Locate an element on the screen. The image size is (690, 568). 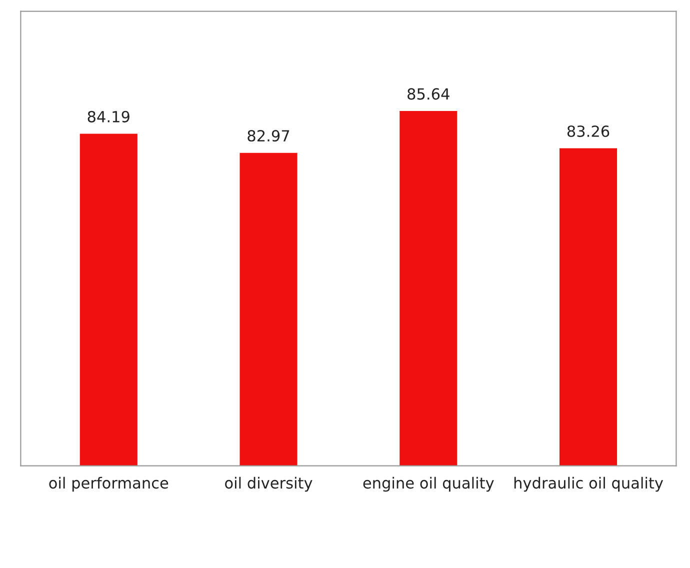
data-label: 82.97 is located at coordinates (269, 136).